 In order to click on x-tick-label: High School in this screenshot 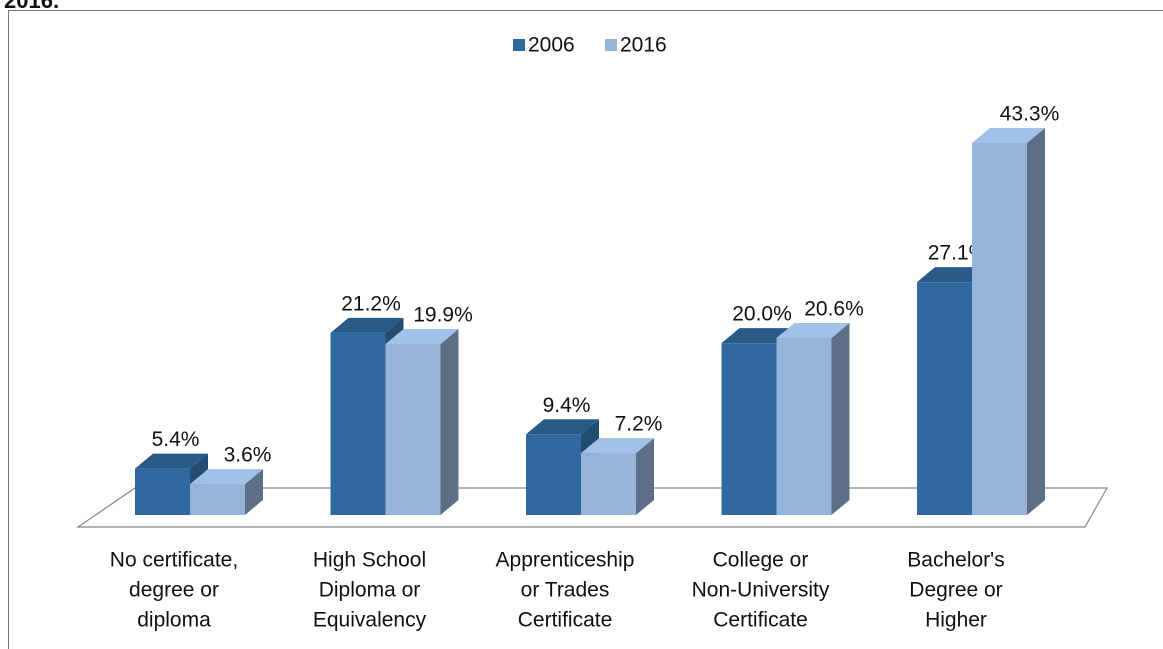, I will do `click(369, 560)`.